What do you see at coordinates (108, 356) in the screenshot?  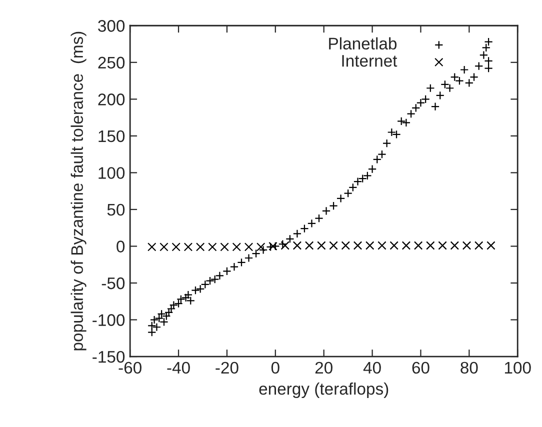 I see `y-tick-label: -150` at bounding box center [108, 356].